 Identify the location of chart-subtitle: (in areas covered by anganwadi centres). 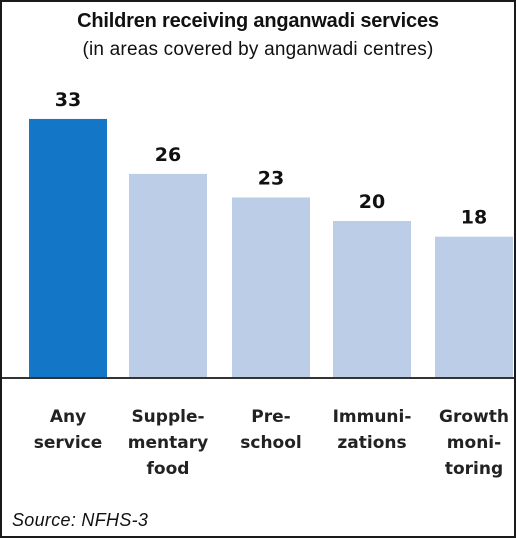
(258, 49).